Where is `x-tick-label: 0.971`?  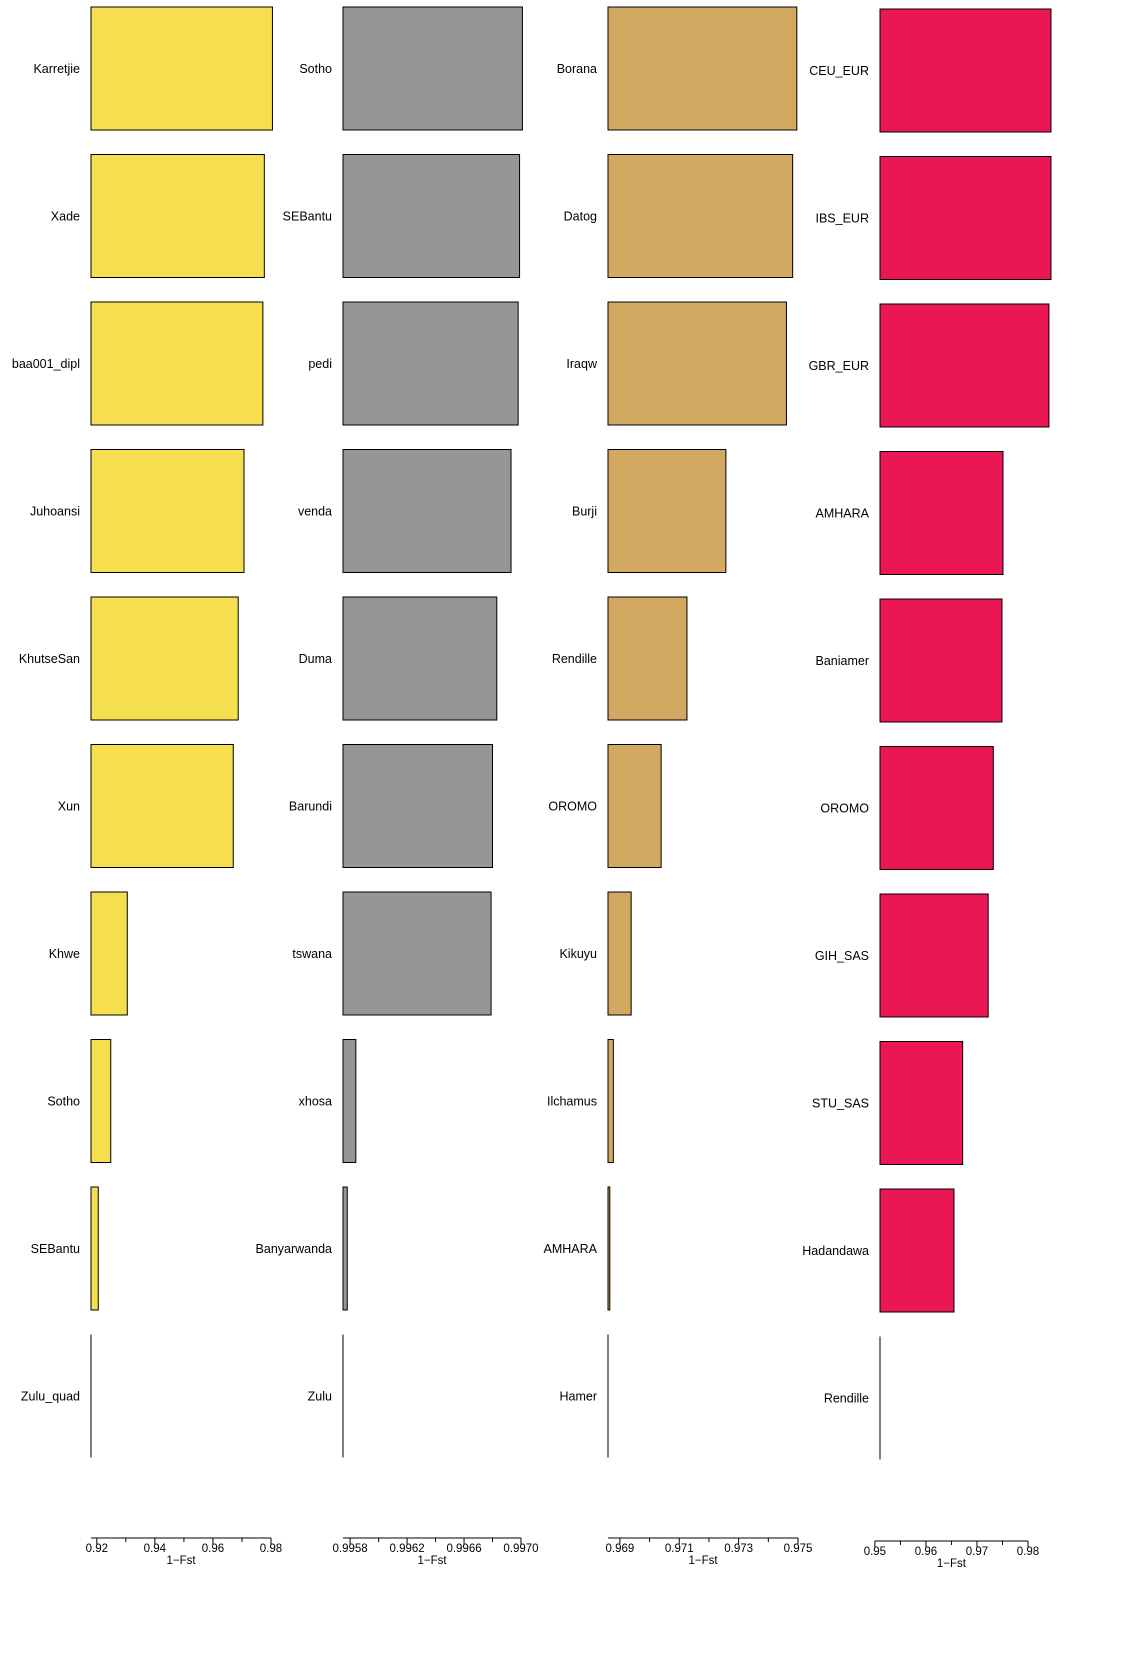 x-tick-label: 0.971 is located at coordinates (679, 1549).